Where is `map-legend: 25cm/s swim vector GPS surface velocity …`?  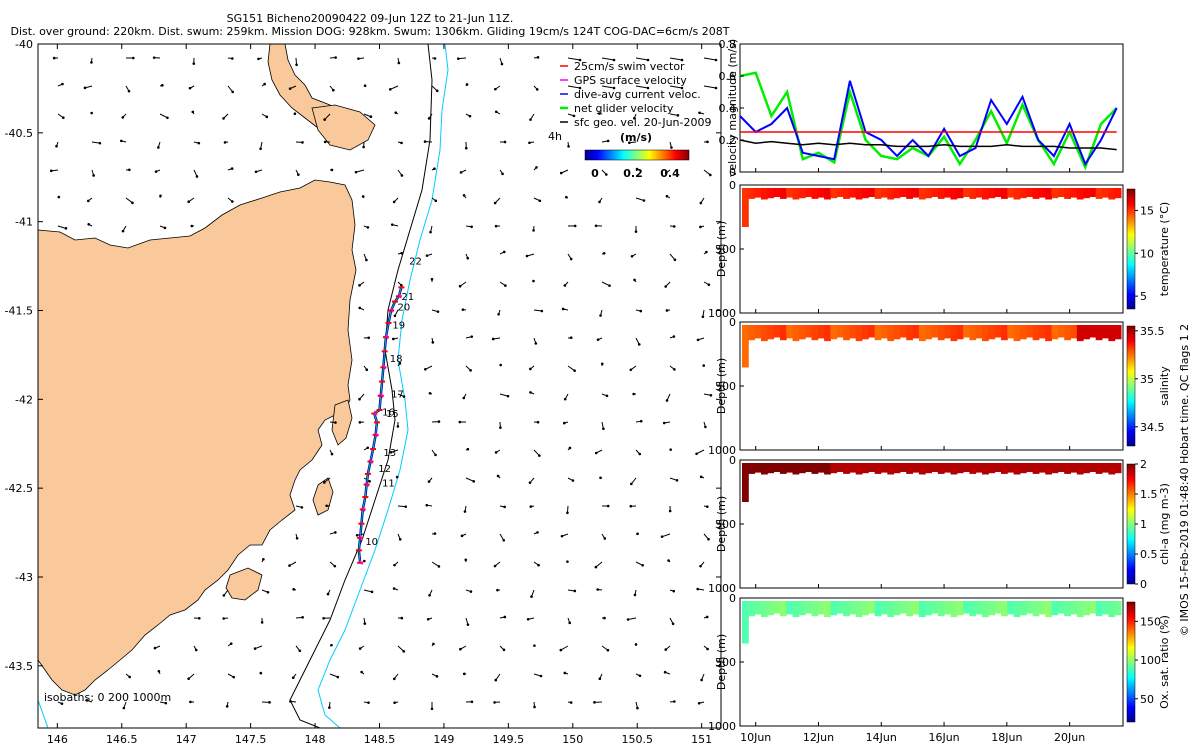
map-legend: 25cm/s swim vector GPS surface velocity … is located at coordinates (629, 120).